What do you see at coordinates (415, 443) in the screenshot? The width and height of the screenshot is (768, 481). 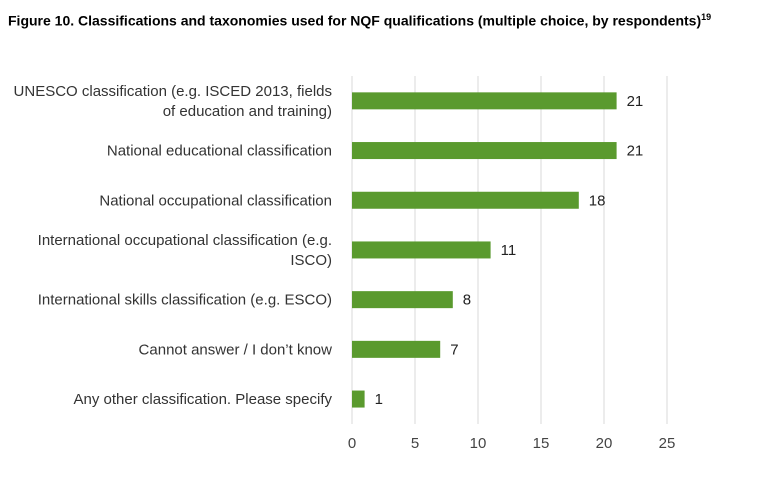 I see `x-tick-label: 5` at bounding box center [415, 443].